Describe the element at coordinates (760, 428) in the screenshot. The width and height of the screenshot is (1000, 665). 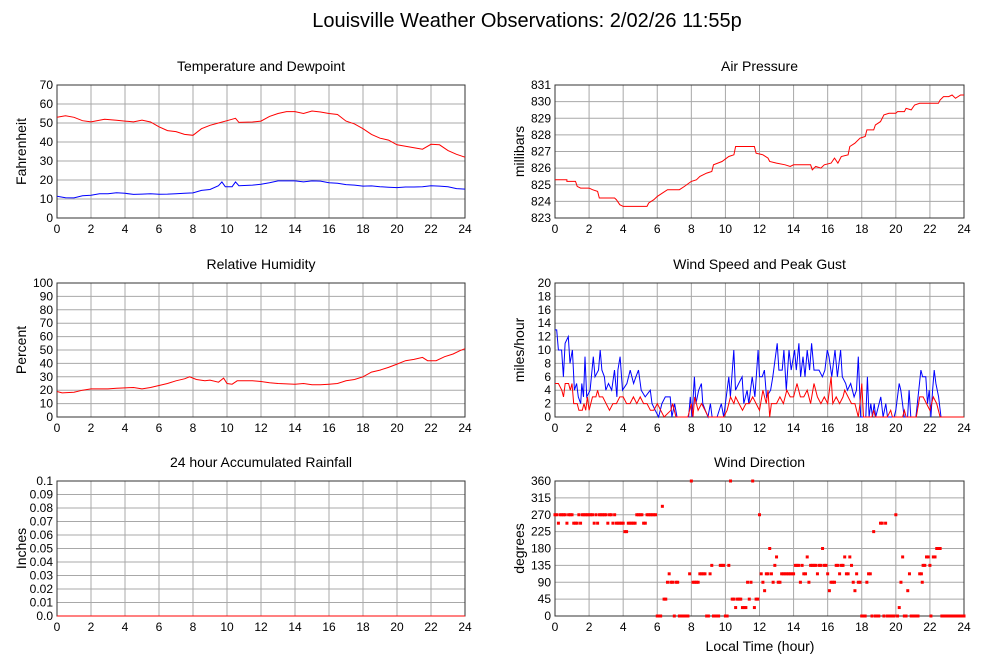
I see `x-tick-label: 12` at that location.